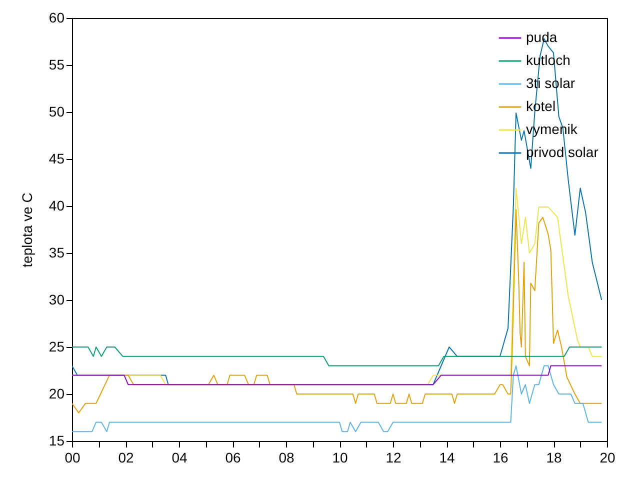  What do you see at coordinates (56, 346) in the screenshot?
I see `y-tick-label: 25` at bounding box center [56, 346].